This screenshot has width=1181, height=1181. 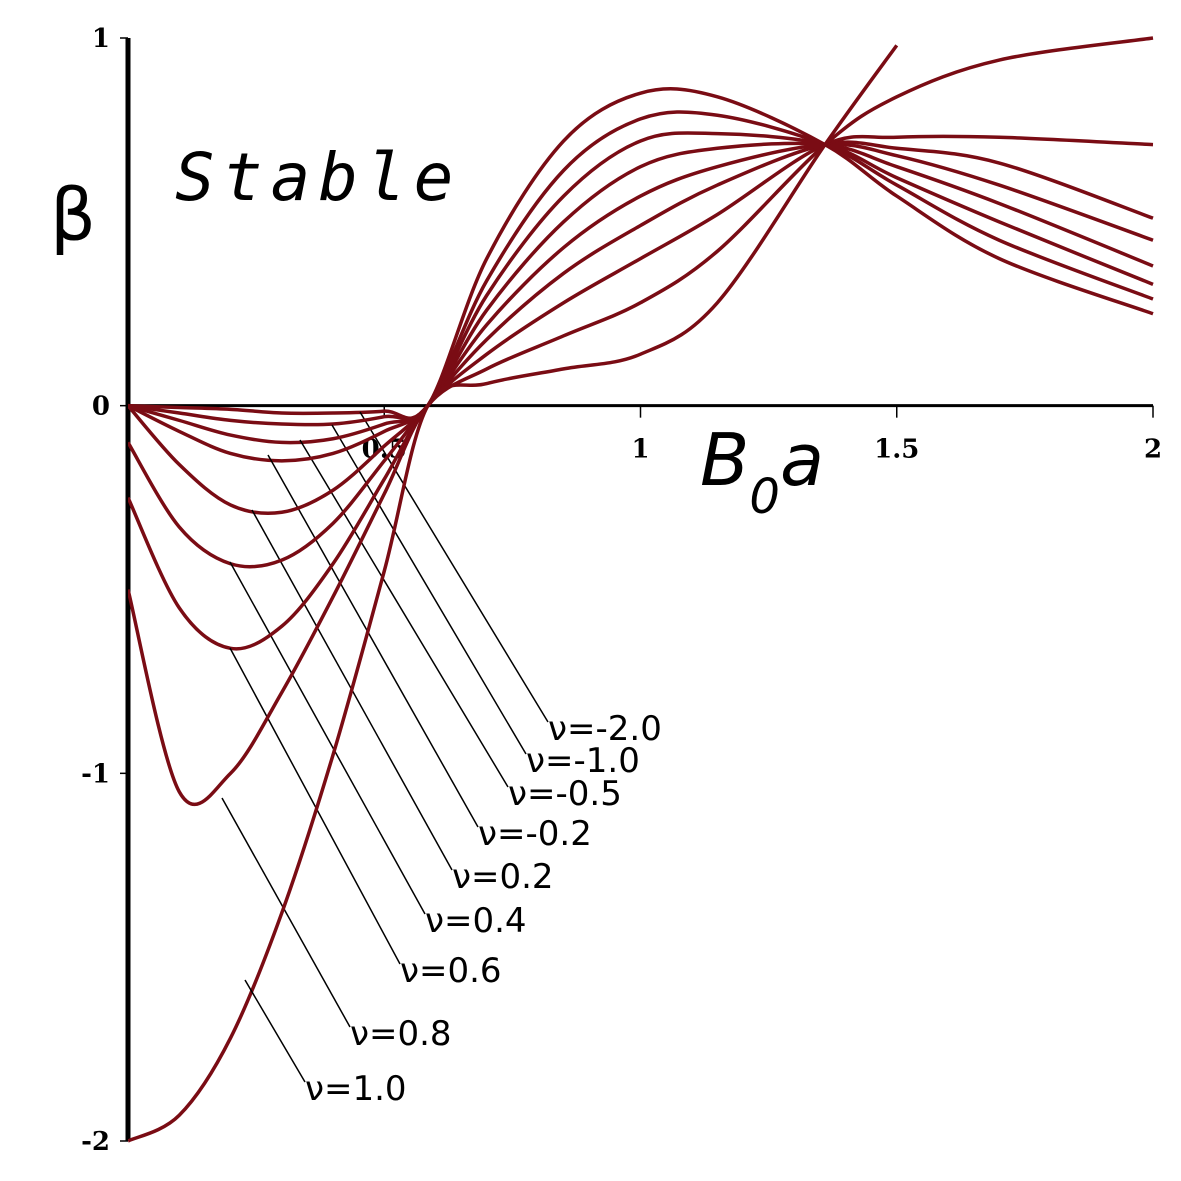 I want to click on x-label-sub: 0, so click(x=764, y=497).